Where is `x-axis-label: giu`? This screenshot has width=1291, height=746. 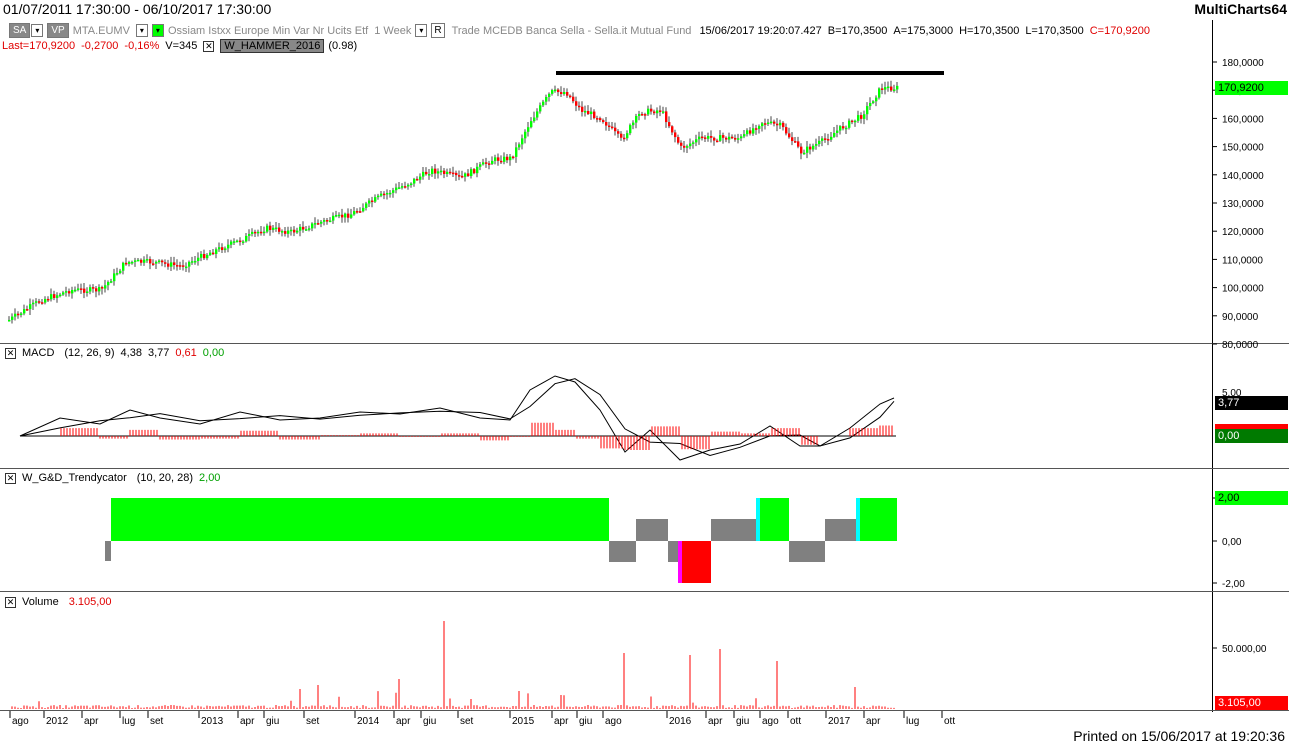 x-axis-label: giu is located at coordinates (272, 721).